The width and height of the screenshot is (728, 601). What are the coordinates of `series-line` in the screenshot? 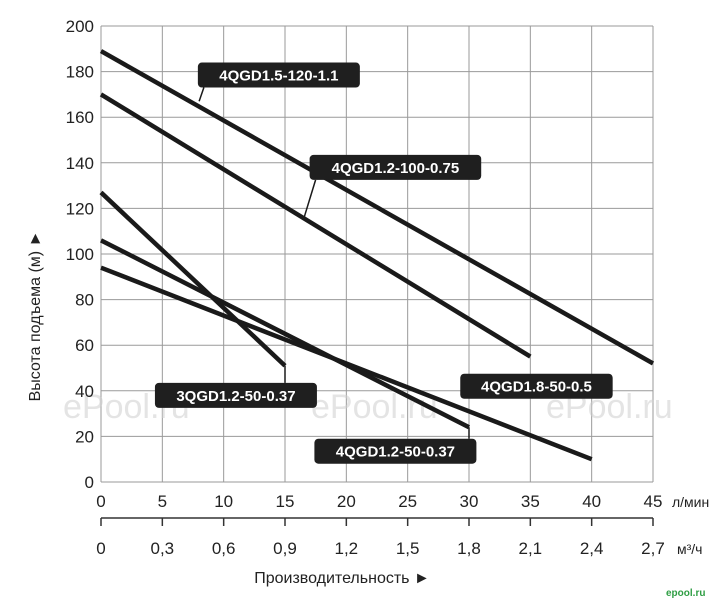 It's located at (193, 279).